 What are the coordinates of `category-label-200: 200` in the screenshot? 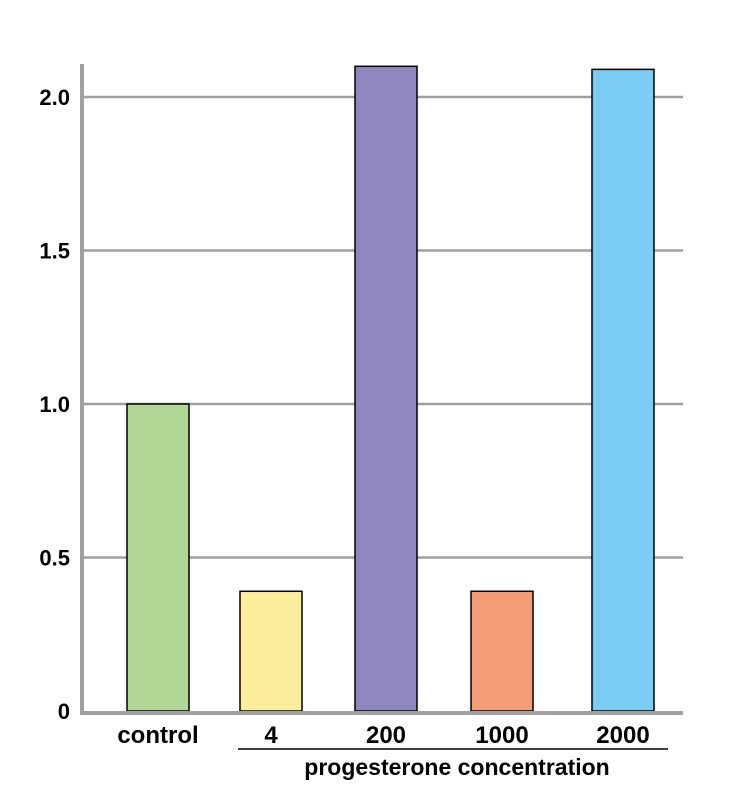 It's located at (386, 735).